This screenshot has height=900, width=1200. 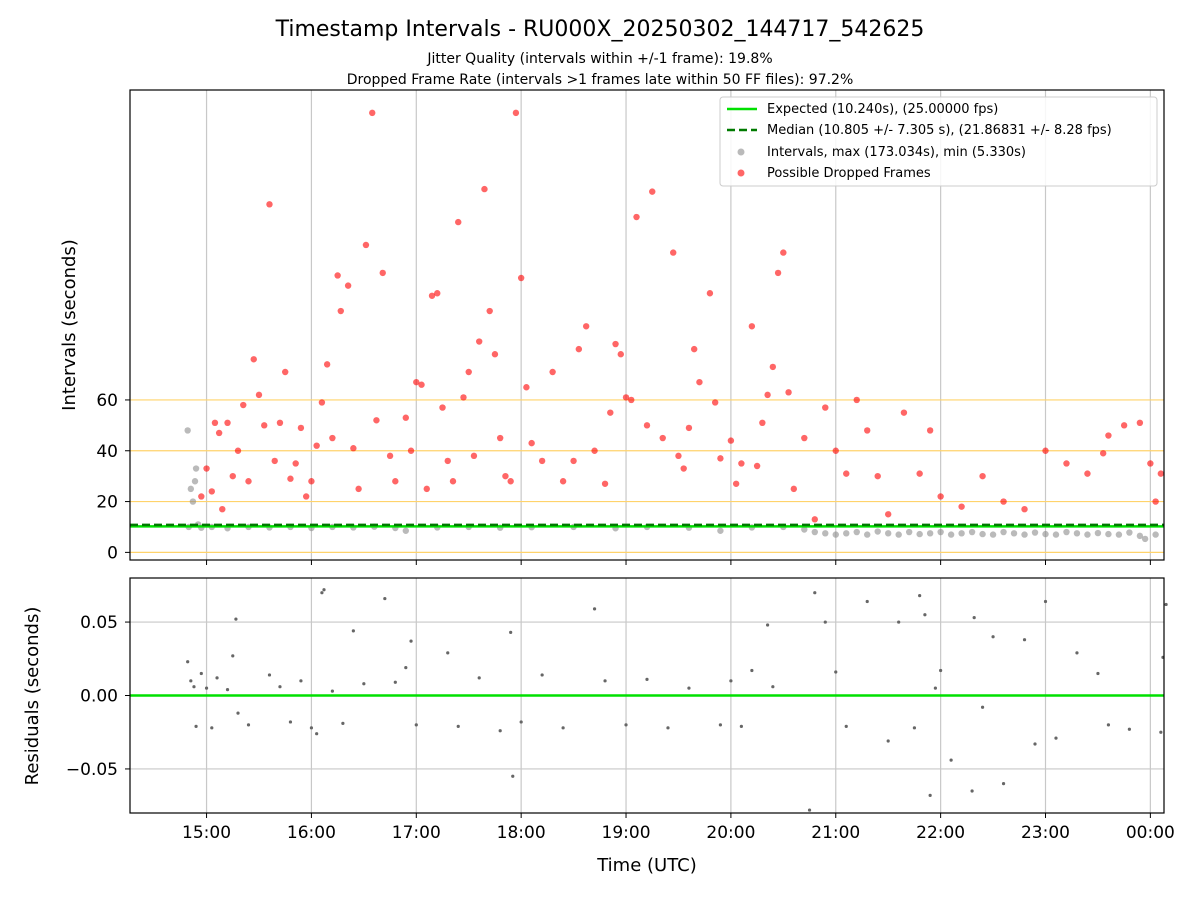 I want to click on top-y-tick-label: 60, so click(x=107, y=401).